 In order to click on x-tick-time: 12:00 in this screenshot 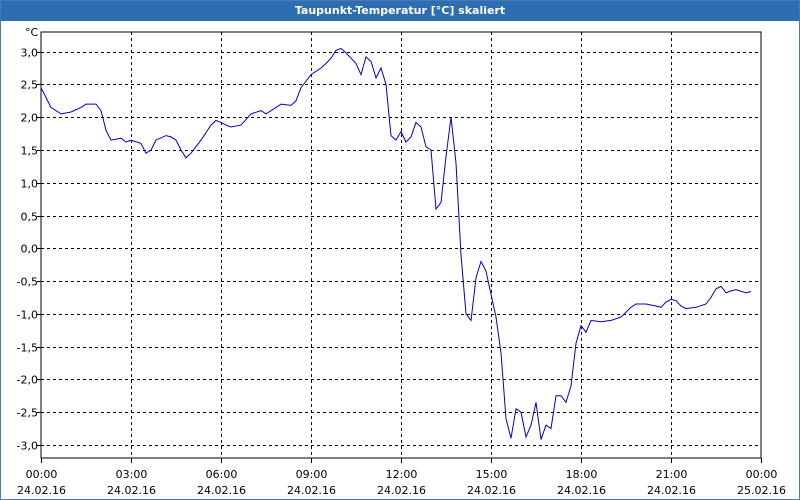, I will do `click(402, 474)`.